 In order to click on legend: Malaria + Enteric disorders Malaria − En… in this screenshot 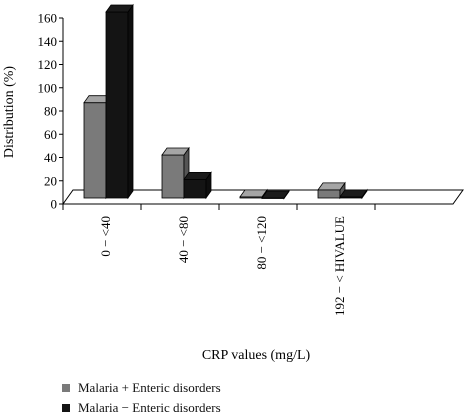, I will do `click(141, 398)`.